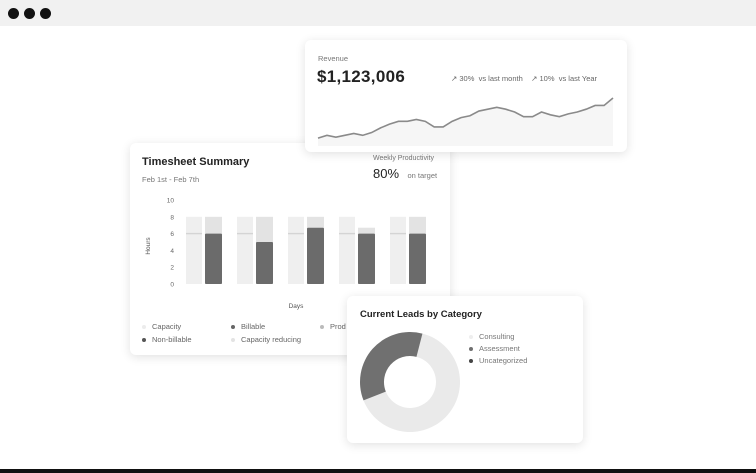 Image resolution: width=756 pixels, height=473 pixels. Describe the element at coordinates (172, 234) in the screenshot. I see `y-tick-label: 6` at that location.